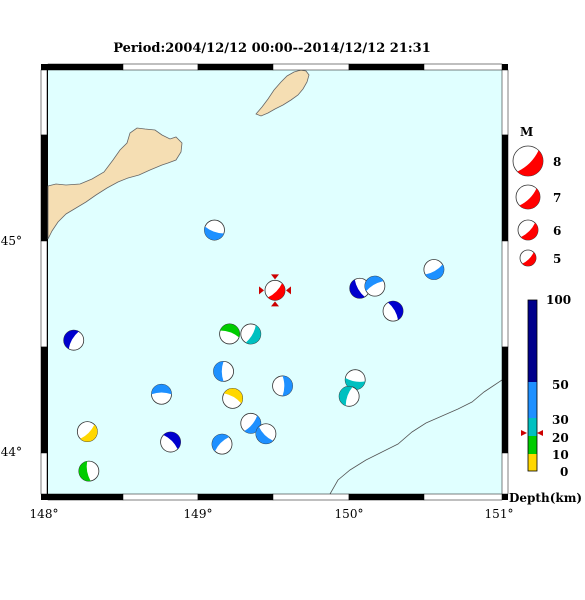  I want to click on main-event-pointers, so click(275, 290).